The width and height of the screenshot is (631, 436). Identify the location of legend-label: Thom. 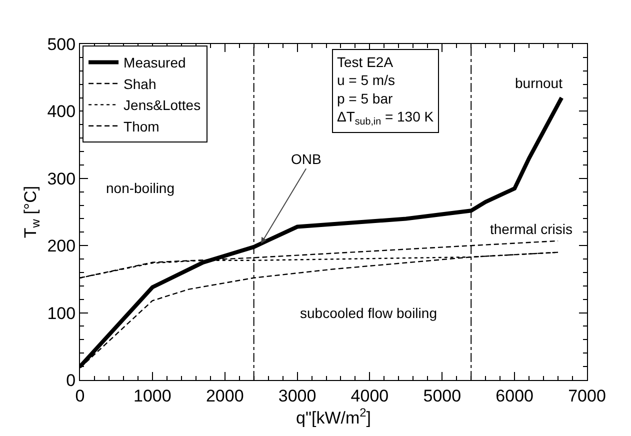
(142, 126).